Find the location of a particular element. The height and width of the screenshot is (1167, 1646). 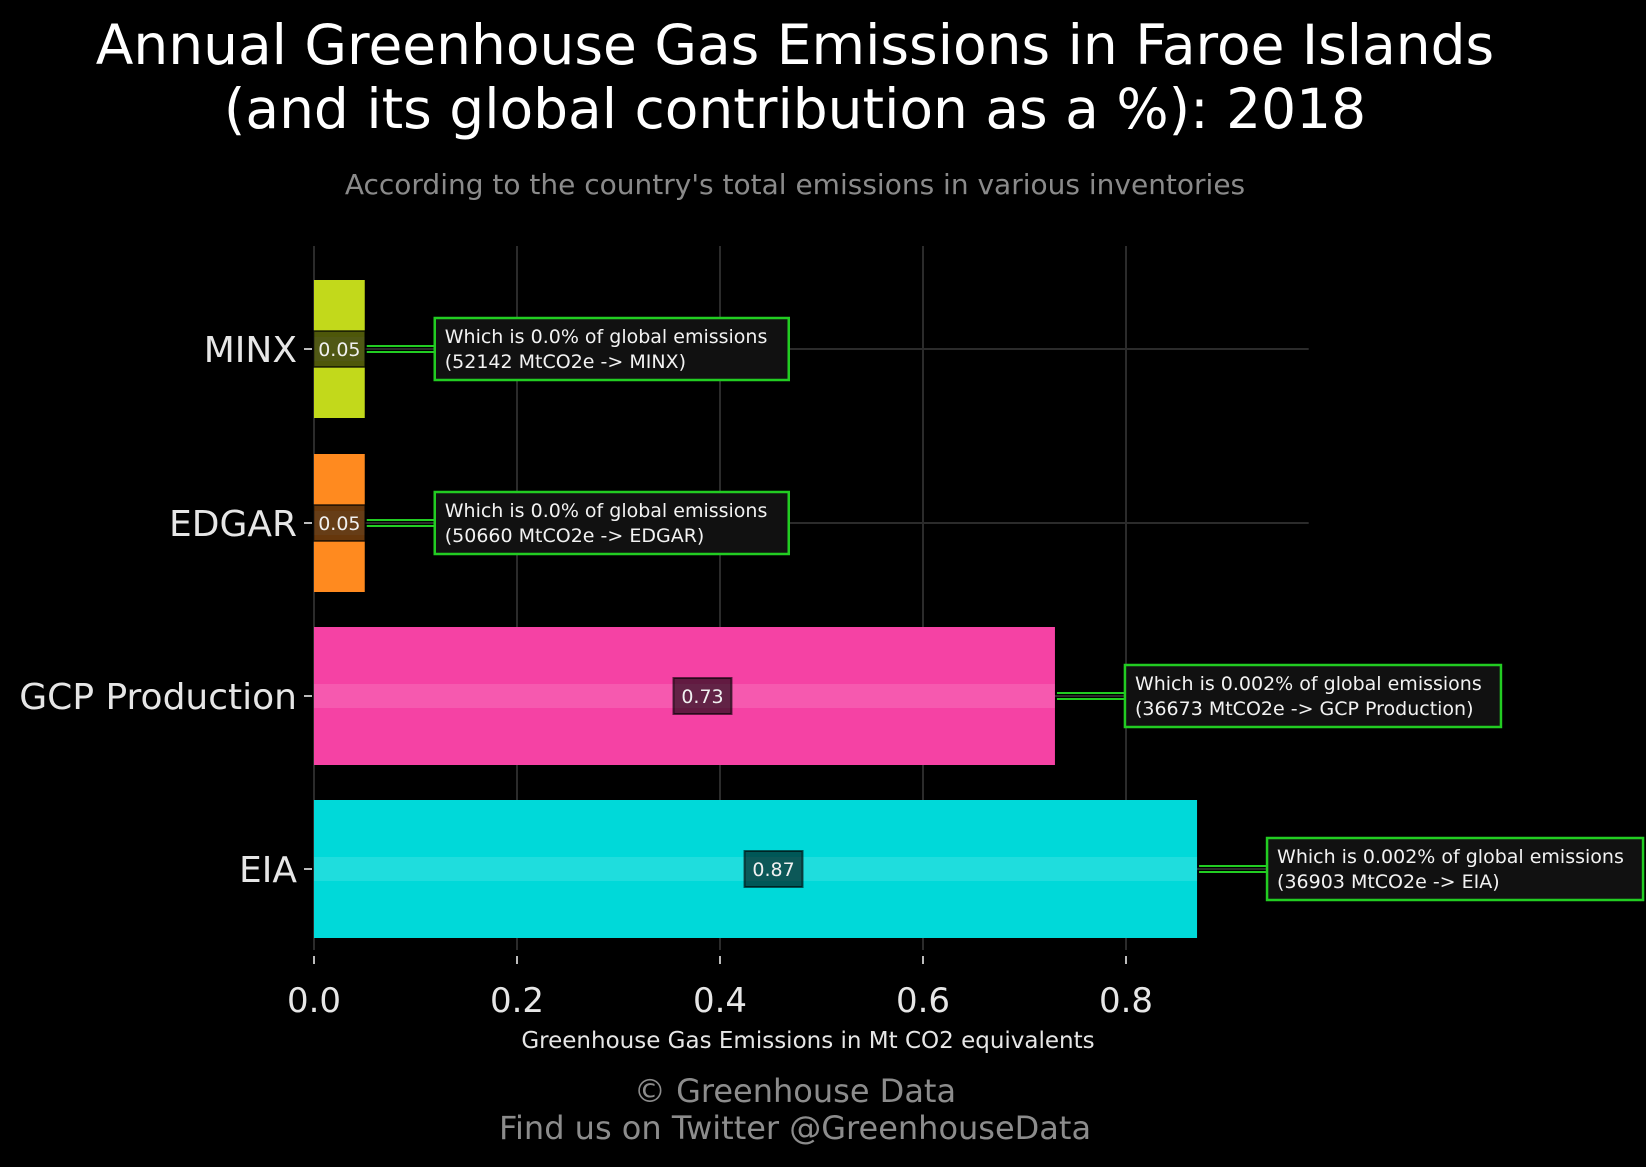

x-tick-label-0: 0.0 is located at coordinates (314, 1001).